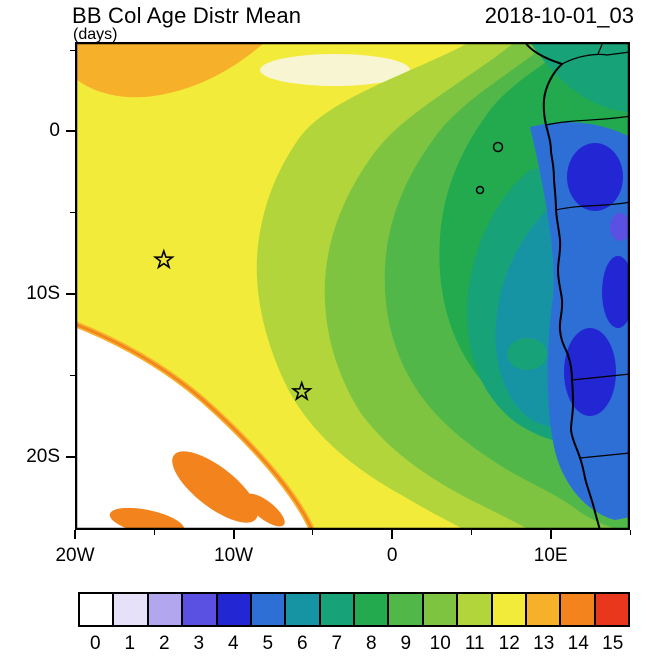 This screenshot has width=650, height=667. I want to click on colorbar-tick-label: 0, so click(95, 643).